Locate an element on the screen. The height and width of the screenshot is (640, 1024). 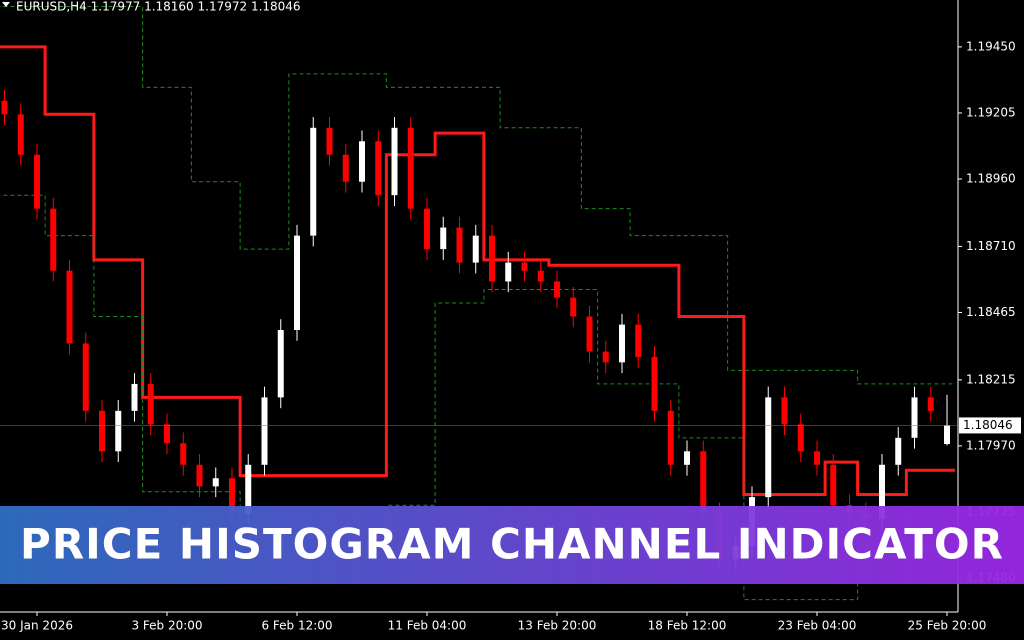
x-tick-label: 23 Feb 04:00 is located at coordinates (817, 626).